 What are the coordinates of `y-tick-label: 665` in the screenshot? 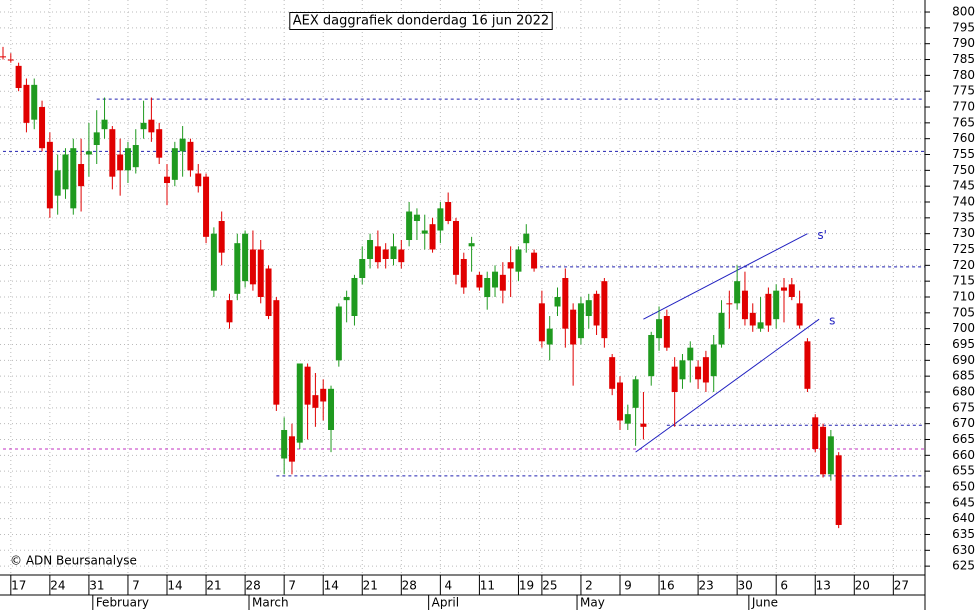 It's located at (963, 439).